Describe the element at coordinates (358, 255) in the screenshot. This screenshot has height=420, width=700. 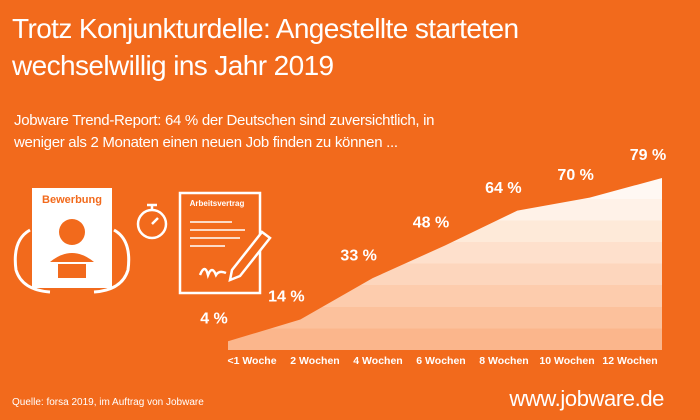
I see `value-label: 33 %` at that location.